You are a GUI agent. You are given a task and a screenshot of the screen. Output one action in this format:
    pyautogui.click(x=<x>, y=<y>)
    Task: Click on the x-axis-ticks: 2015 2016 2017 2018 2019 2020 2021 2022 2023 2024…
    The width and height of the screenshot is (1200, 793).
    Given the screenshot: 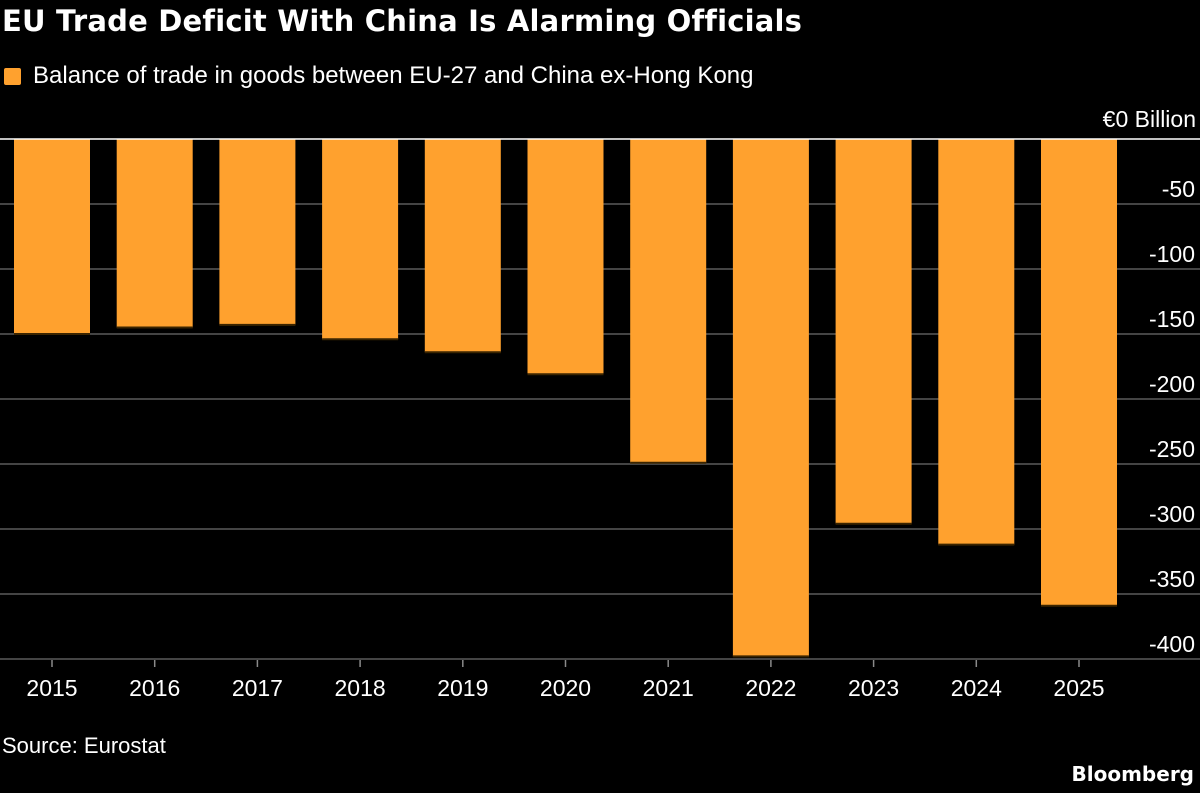 What is the action you would take?
    pyautogui.click(x=565, y=680)
    